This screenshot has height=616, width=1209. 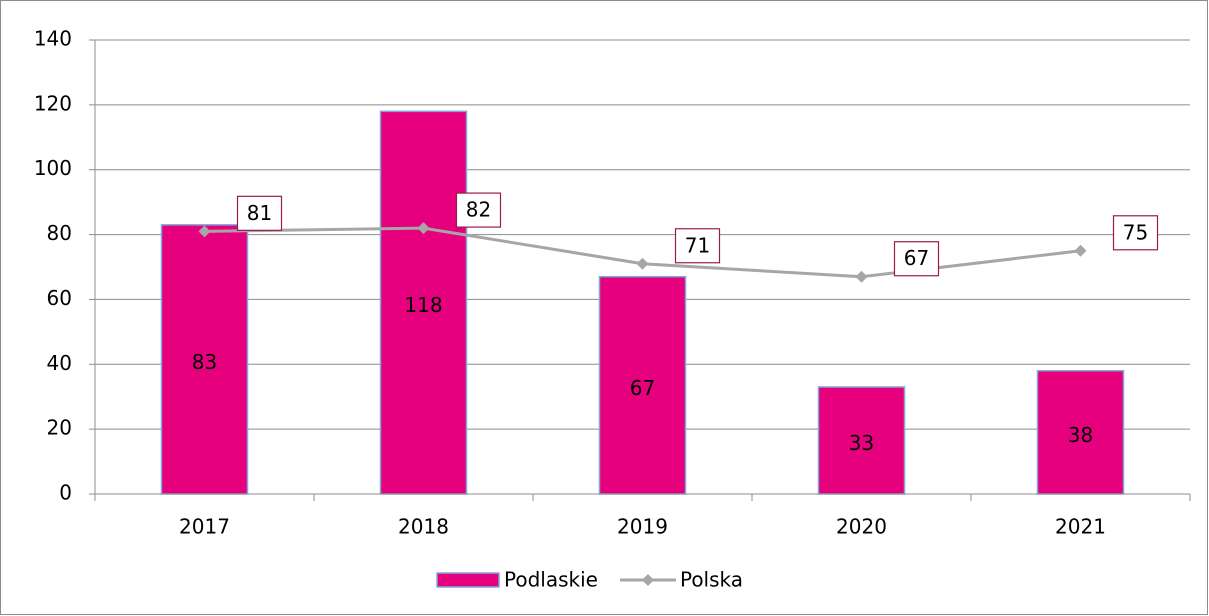 What do you see at coordinates (53, 103) in the screenshot?
I see `y-tick-label: 120` at bounding box center [53, 103].